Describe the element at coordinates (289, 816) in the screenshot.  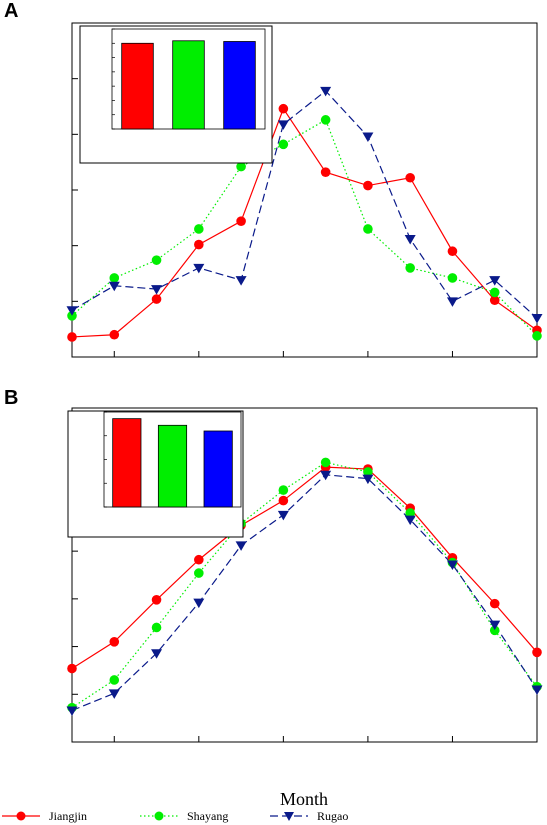
I see `legend-marker-rugao` at that location.